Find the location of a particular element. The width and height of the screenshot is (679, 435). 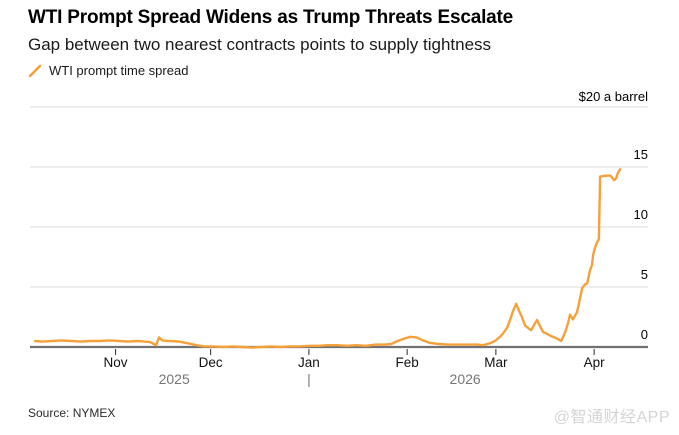

x-tick-label: Apr is located at coordinates (595, 362).